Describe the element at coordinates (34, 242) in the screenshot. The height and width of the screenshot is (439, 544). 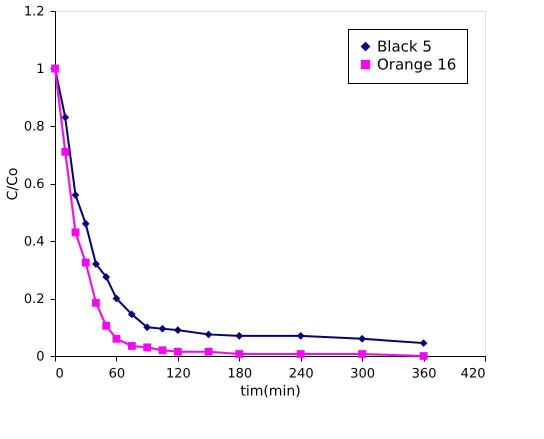
I see `y-tick-label: 0.4` at that location.